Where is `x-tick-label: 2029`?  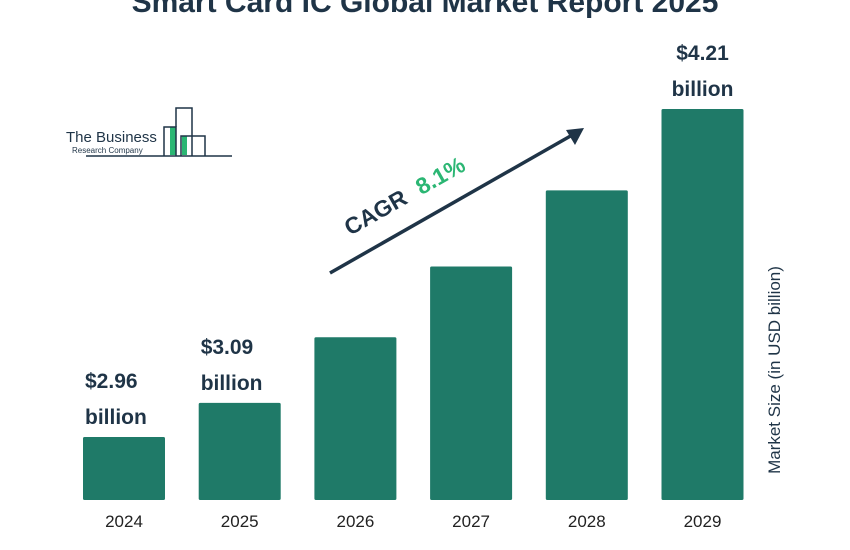 x-tick-label: 2029 is located at coordinates (703, 521).